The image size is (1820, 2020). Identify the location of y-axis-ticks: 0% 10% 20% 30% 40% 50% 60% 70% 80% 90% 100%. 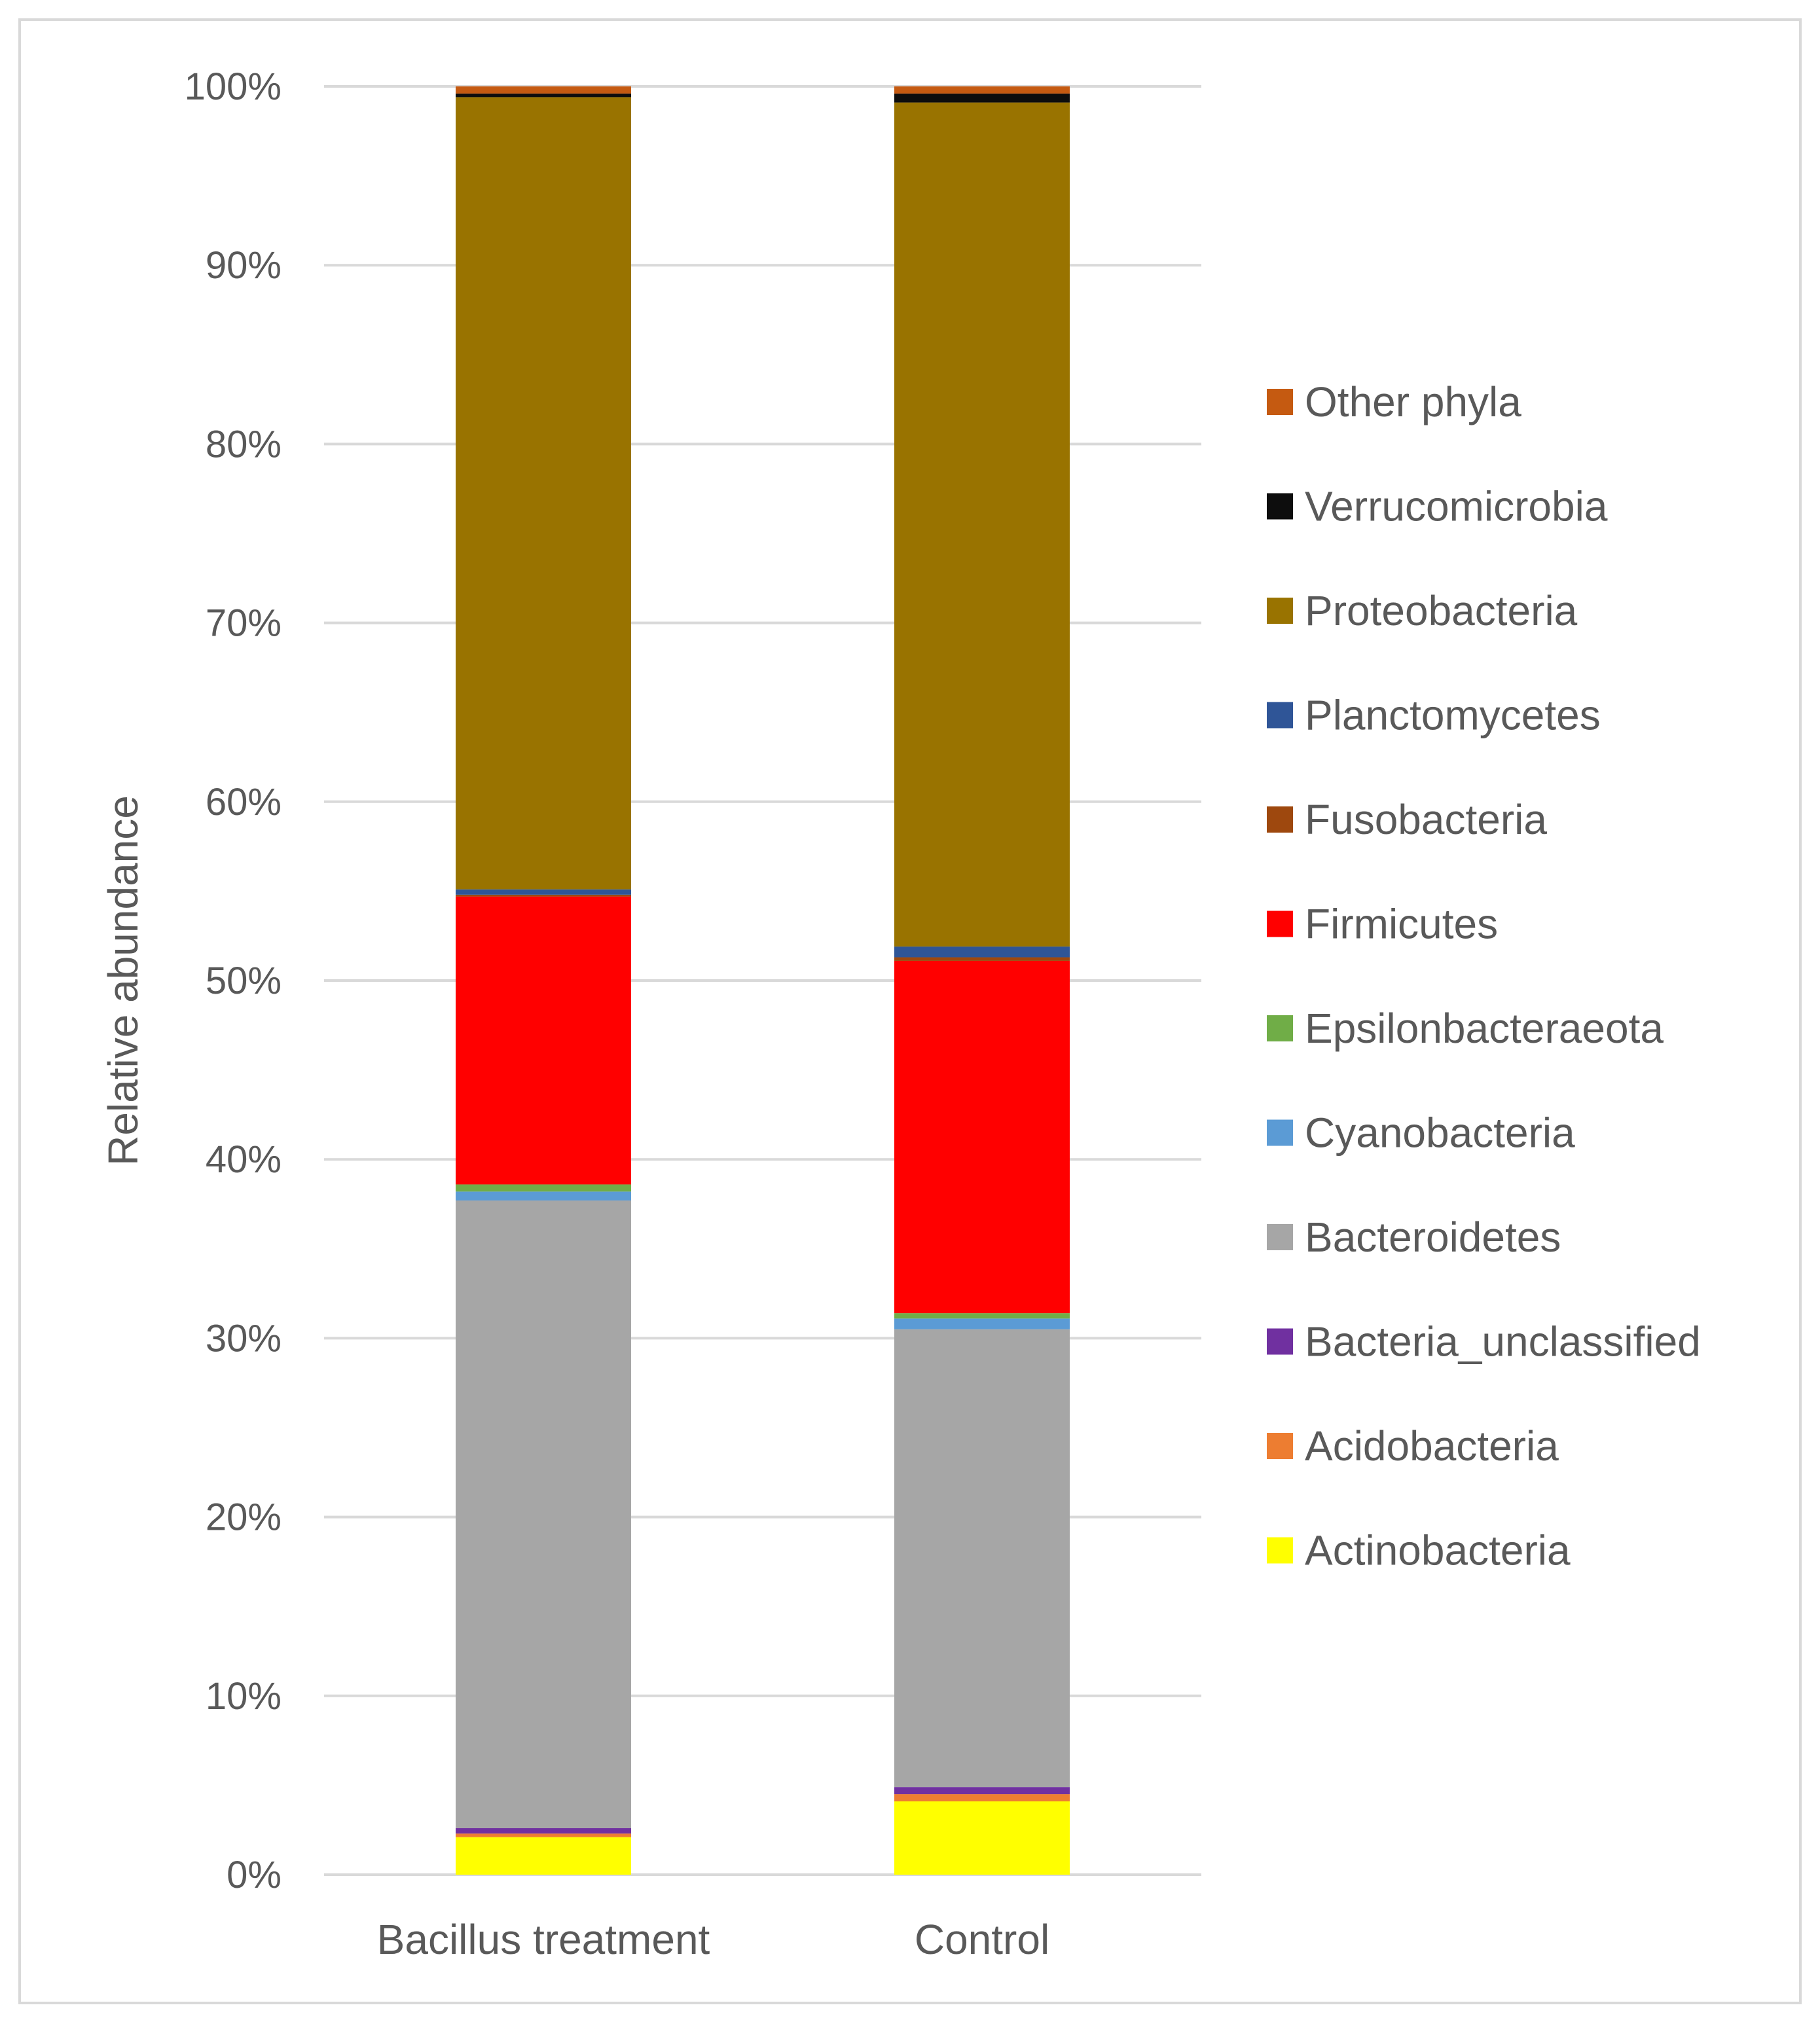
(233, 980).